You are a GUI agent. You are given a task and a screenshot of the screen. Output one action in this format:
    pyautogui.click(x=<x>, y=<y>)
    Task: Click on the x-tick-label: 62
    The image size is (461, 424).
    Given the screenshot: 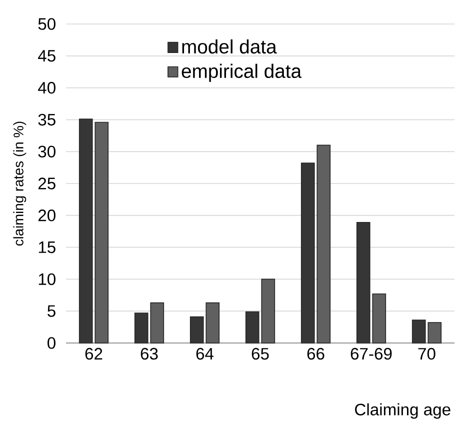 What is the action you would take?
    pyautogui.click(x=93, y=354)
    